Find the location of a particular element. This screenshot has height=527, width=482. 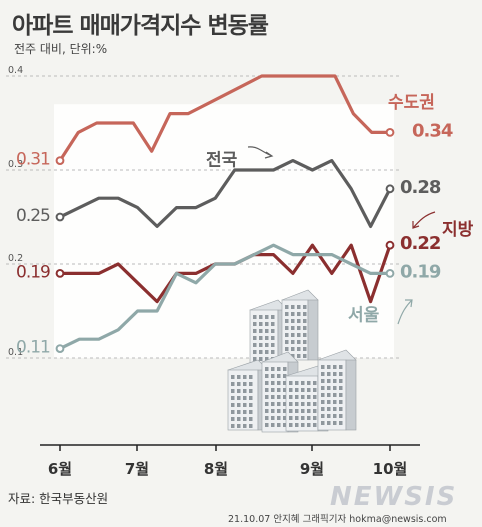

x-tick-label: 9월 is located at coordinates (312, 469).